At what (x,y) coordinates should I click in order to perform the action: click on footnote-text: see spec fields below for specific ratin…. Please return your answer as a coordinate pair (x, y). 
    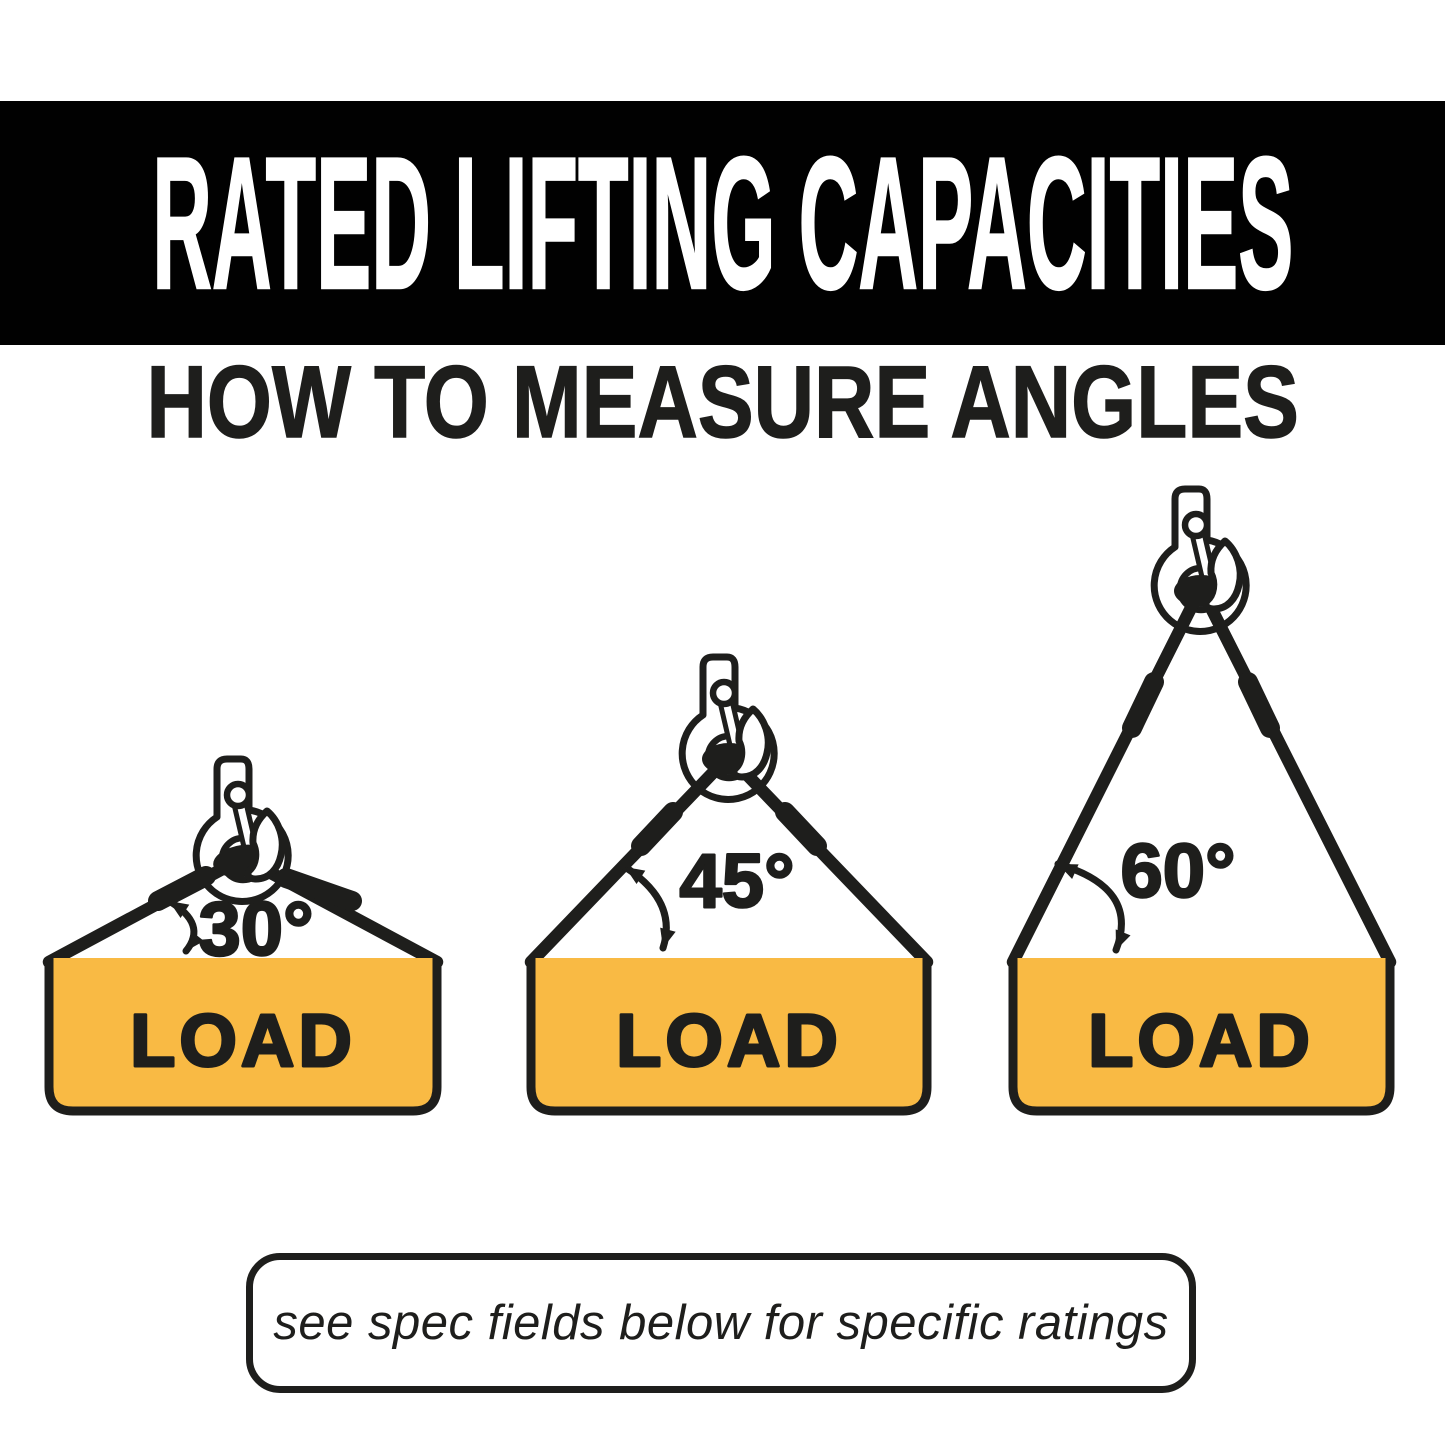
    Looking at the image, I should click on (721, 1323).